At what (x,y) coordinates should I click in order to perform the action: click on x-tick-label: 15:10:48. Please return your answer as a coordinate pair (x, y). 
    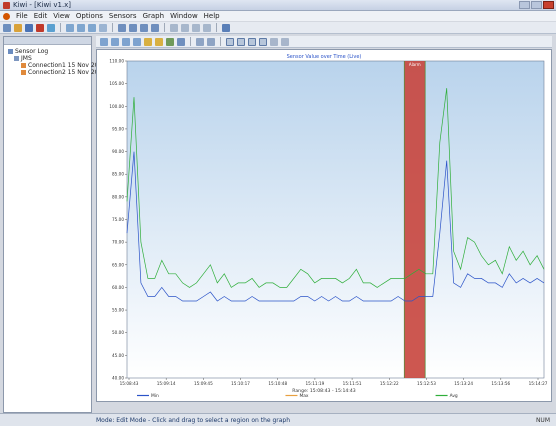
    Looking at the image, I should click on (277, 383).